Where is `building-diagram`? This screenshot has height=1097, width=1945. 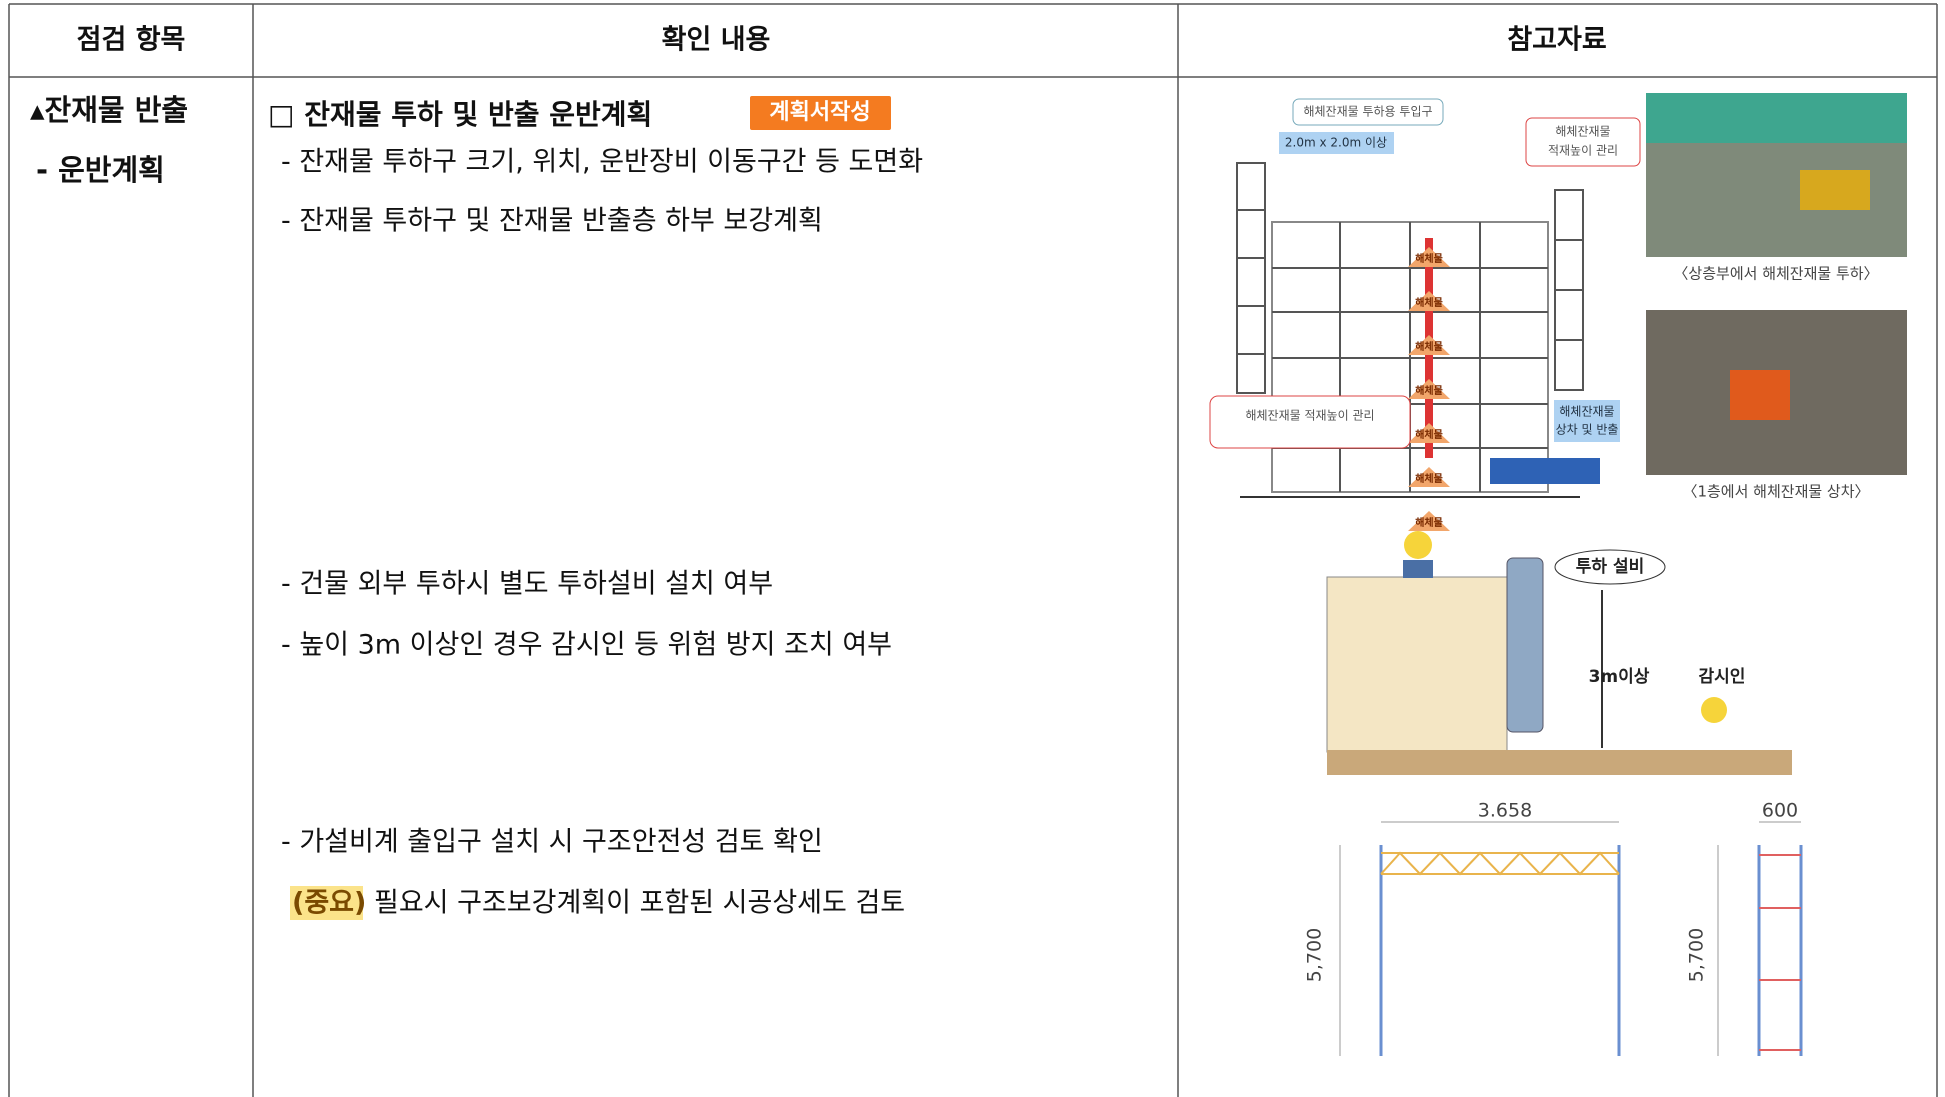
building-diagram is located at coordinates (1410, 330).